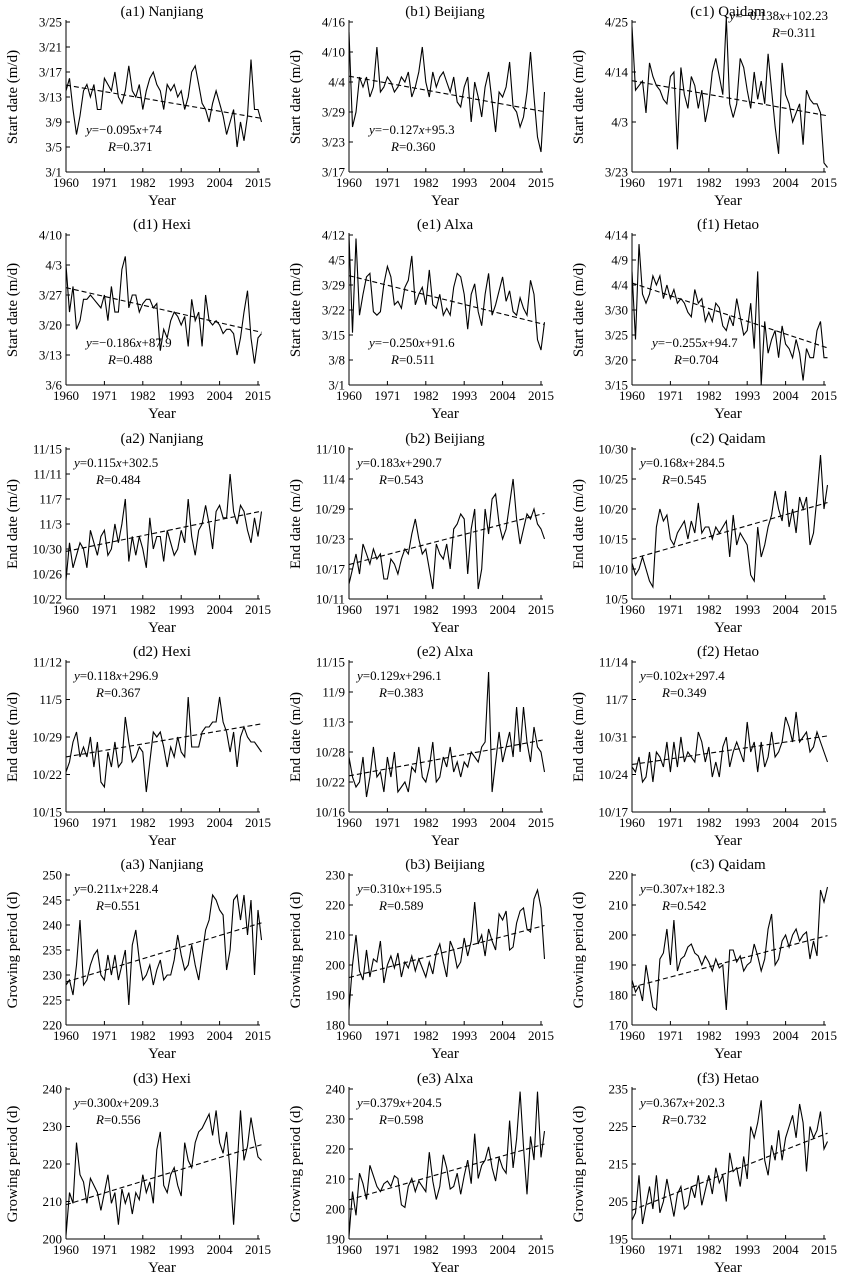  What do you see at coordinates (777, 15) in the screenshot?
I see `trend-equation: y=−0.138x+102.23` at bounding box center [777, 15].